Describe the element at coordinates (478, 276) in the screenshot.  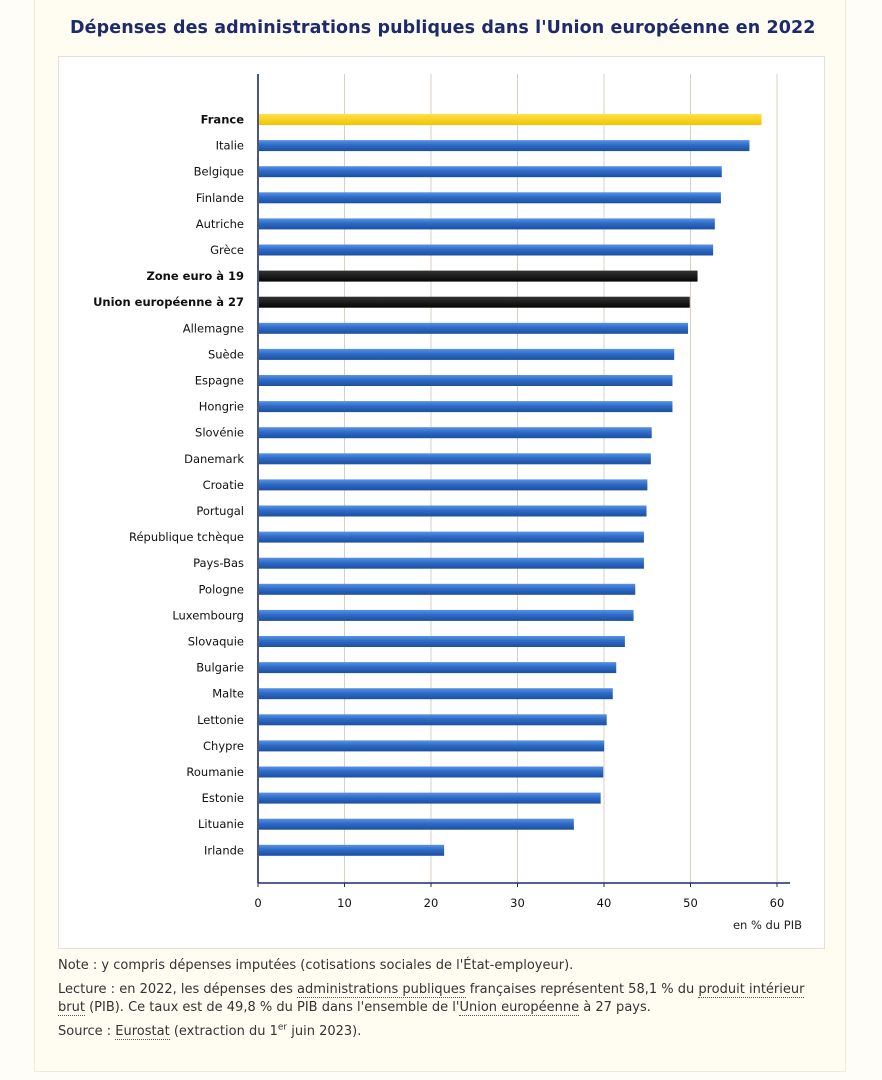
I see `bar: Zone euro à 19 : 50.7` at that location.